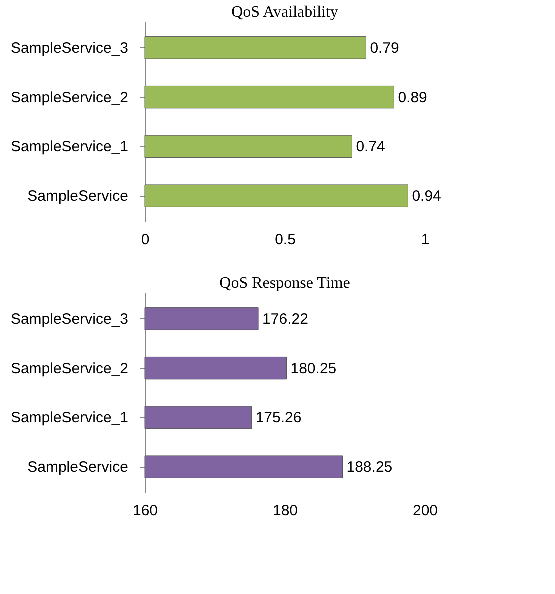  Describe the element at coordinates (285, 511) in the screenshot. I see `x-tick-label: 180` at that location.